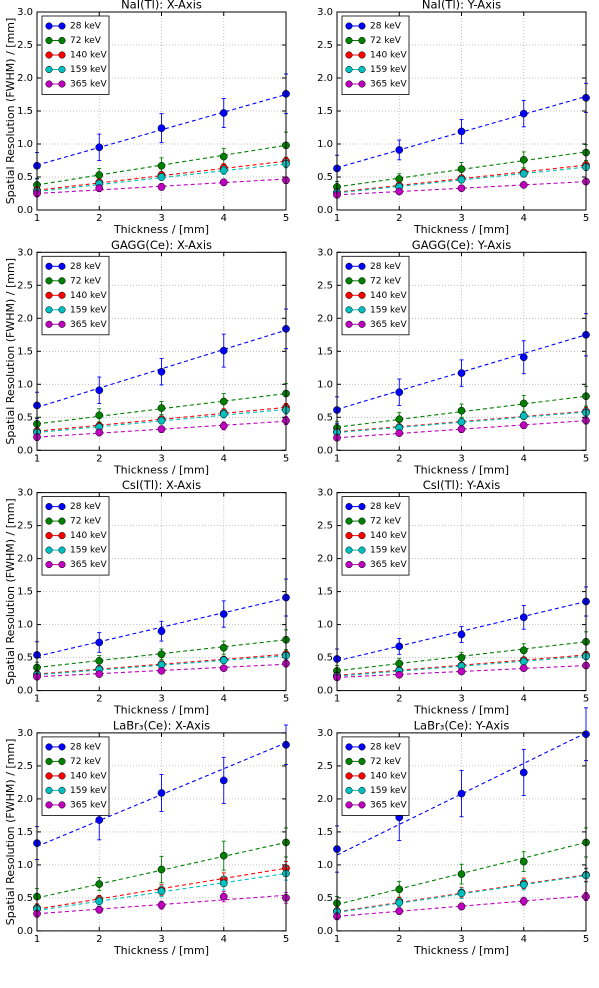 Image resolution: width=599 pixels, height=988 pixels. What do you see at coordinates (462, 485) in the screenshot?
I see `chart-title: CsI(Tl): Y-Axis` at bounding box center [462, 485].